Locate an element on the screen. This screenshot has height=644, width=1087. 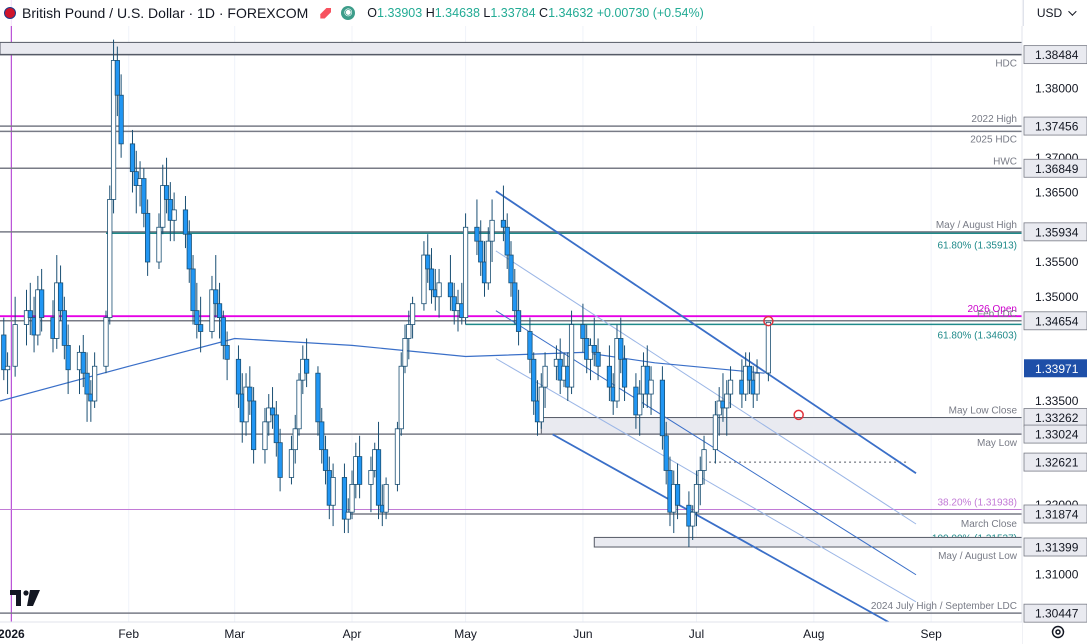
channel-lower is located at coordinates (727, 531).